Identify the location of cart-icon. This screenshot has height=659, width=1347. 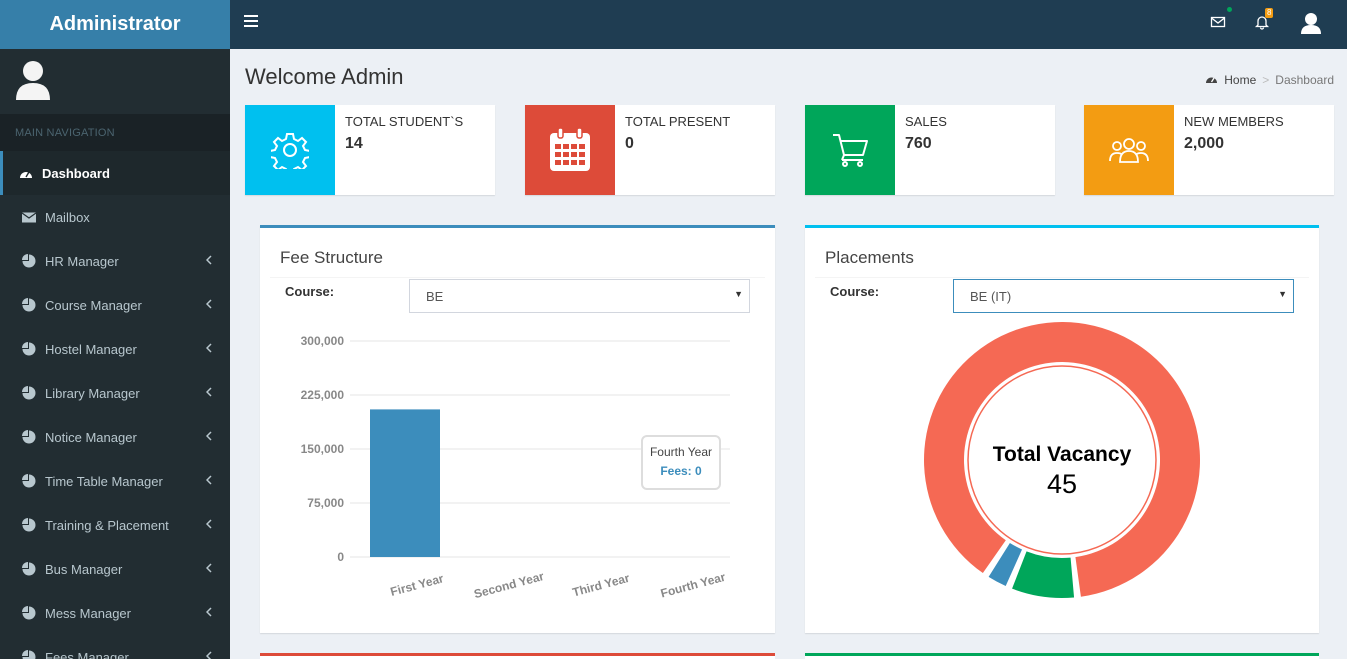
(850, 150).